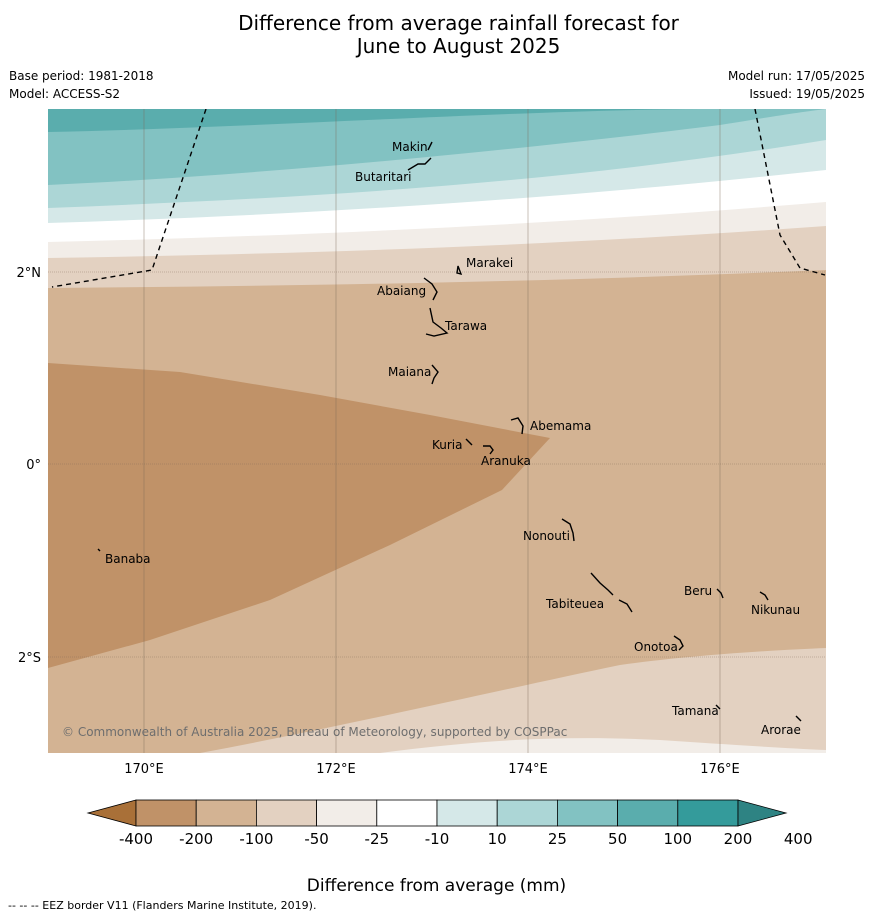 The image size is (873, 919). What do you see at coordinates (796, 85) in the screenshot?
I see `meta-right: Model run: 17/05/2025 Issued: 19/05/2025` at bounding box center [796, 85].